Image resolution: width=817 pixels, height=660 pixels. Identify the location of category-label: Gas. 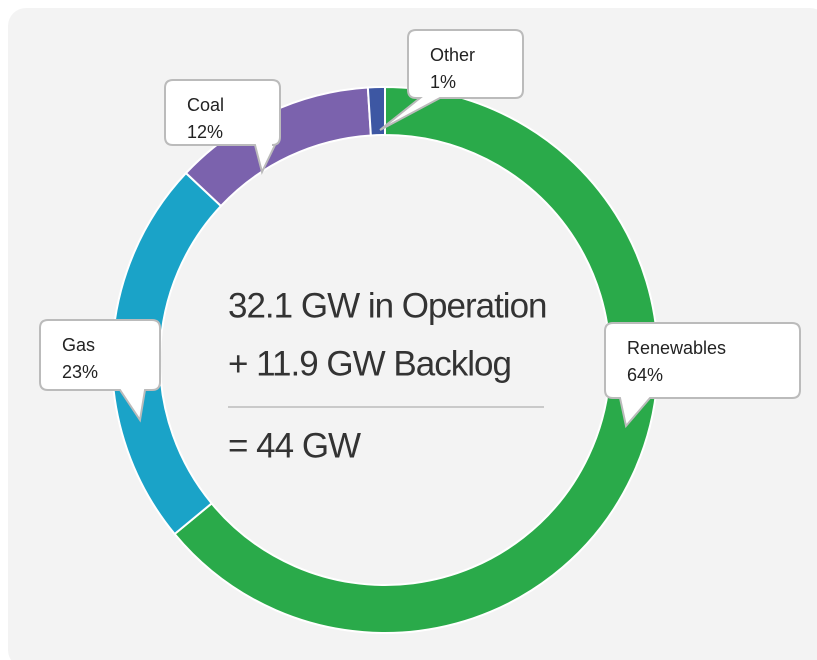
(78, 345).